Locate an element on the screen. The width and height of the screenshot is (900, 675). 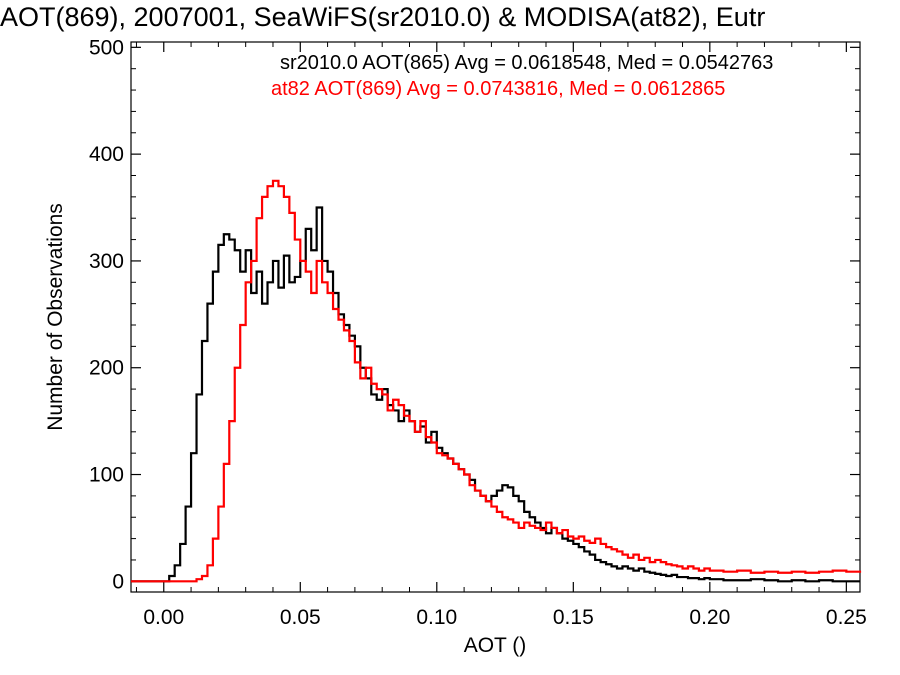
y-axis-label: Number of Observations is located at coordinates (55, 317).